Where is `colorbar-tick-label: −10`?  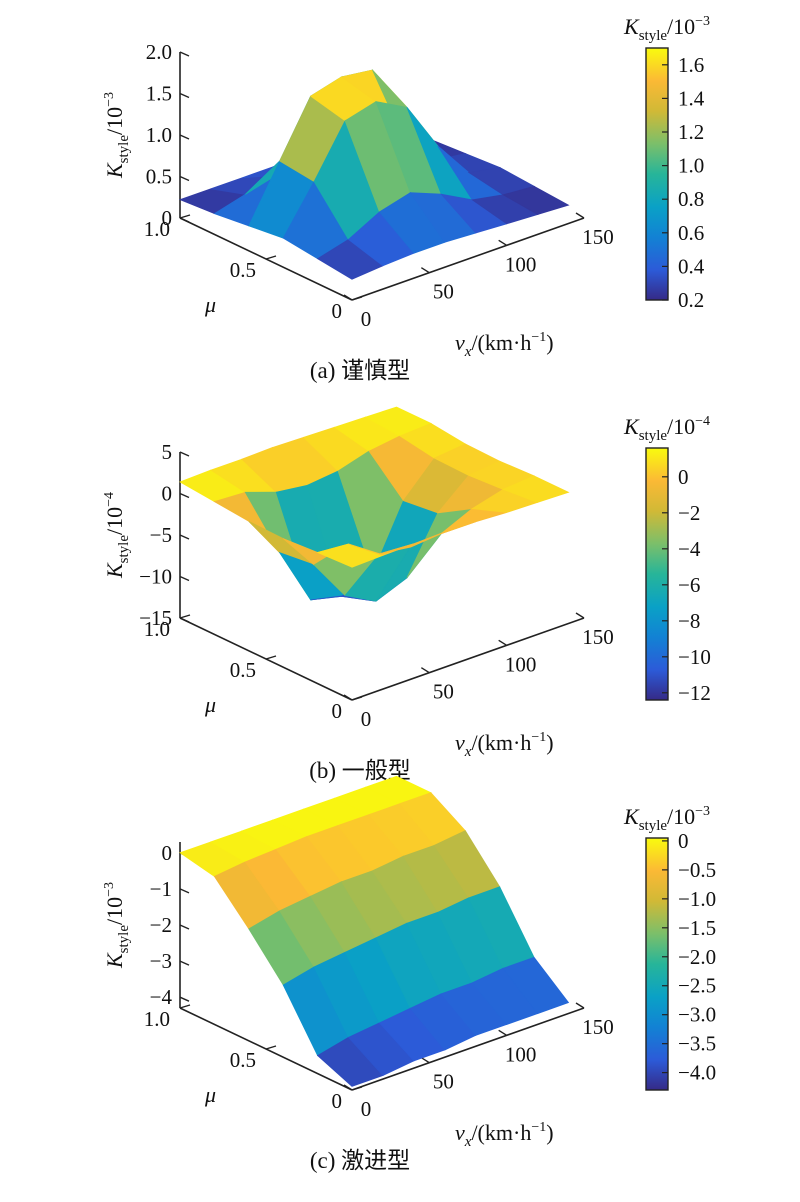 colorbar-tick-label: −10 is located at coordinates (694, 657).